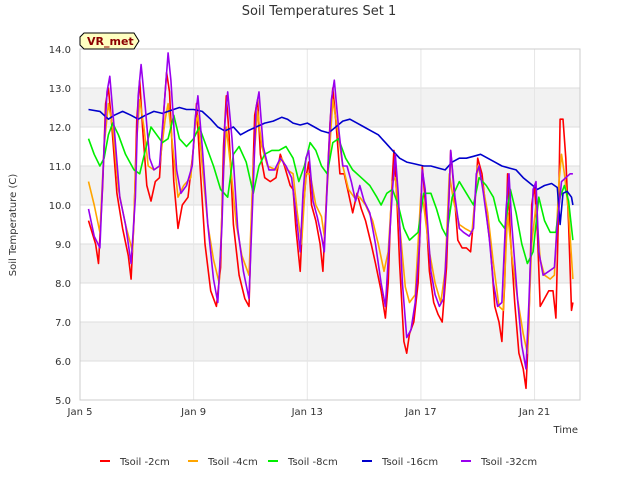  I want to click on y-tick-label: 12.0, so click(60, 128).